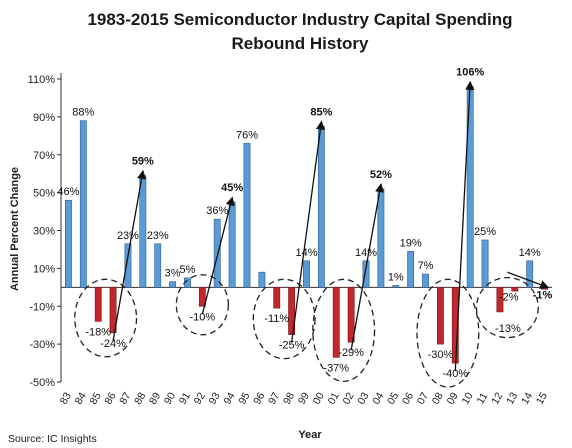  Describe the element at coordinates (173, 274) in the screenshot. I see `data-label-90: 3%` at that location.